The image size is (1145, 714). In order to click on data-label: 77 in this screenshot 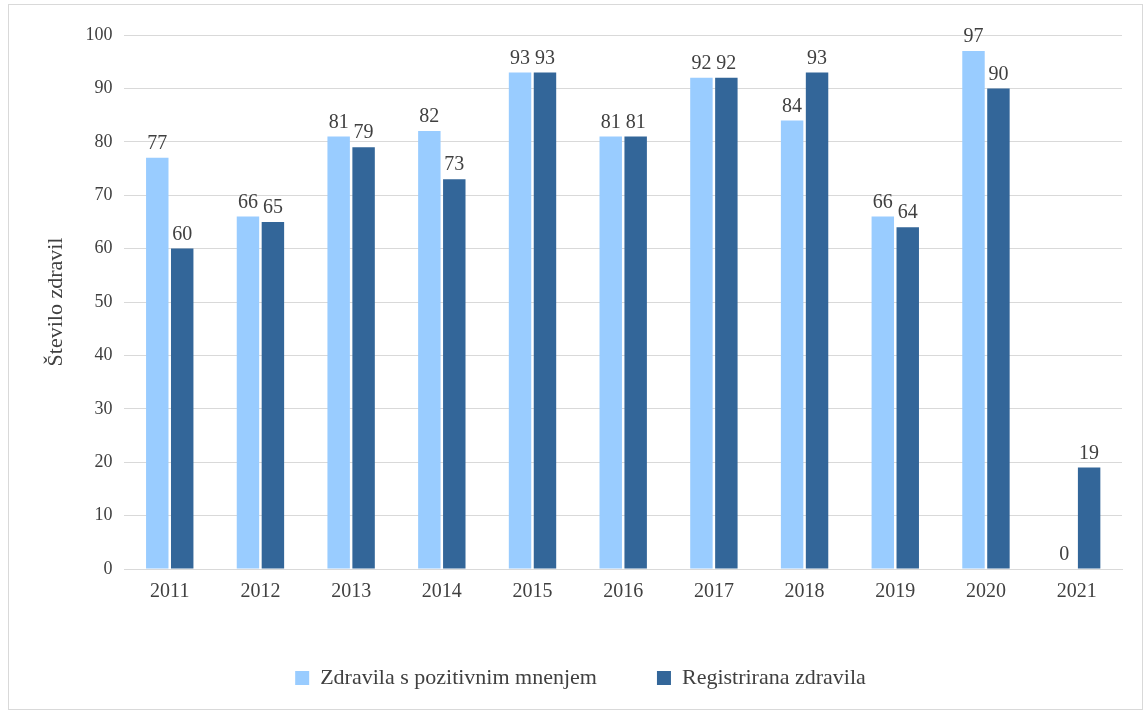, I will do `click(157, 142)`.